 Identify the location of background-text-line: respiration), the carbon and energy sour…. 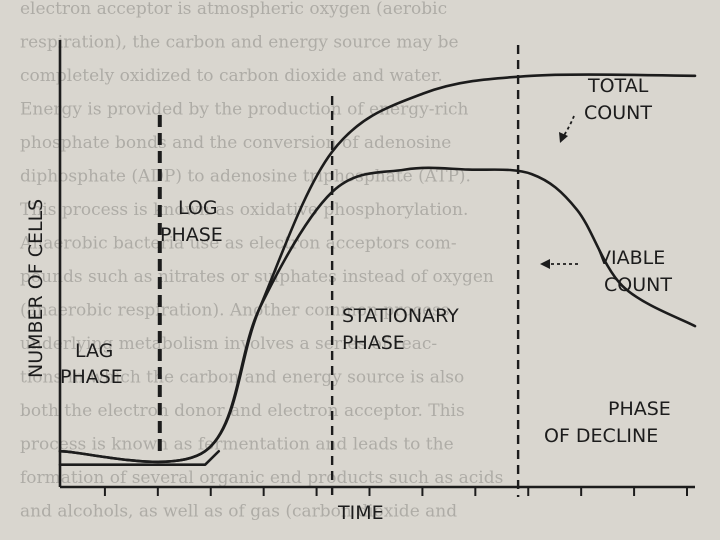
(239, 43).